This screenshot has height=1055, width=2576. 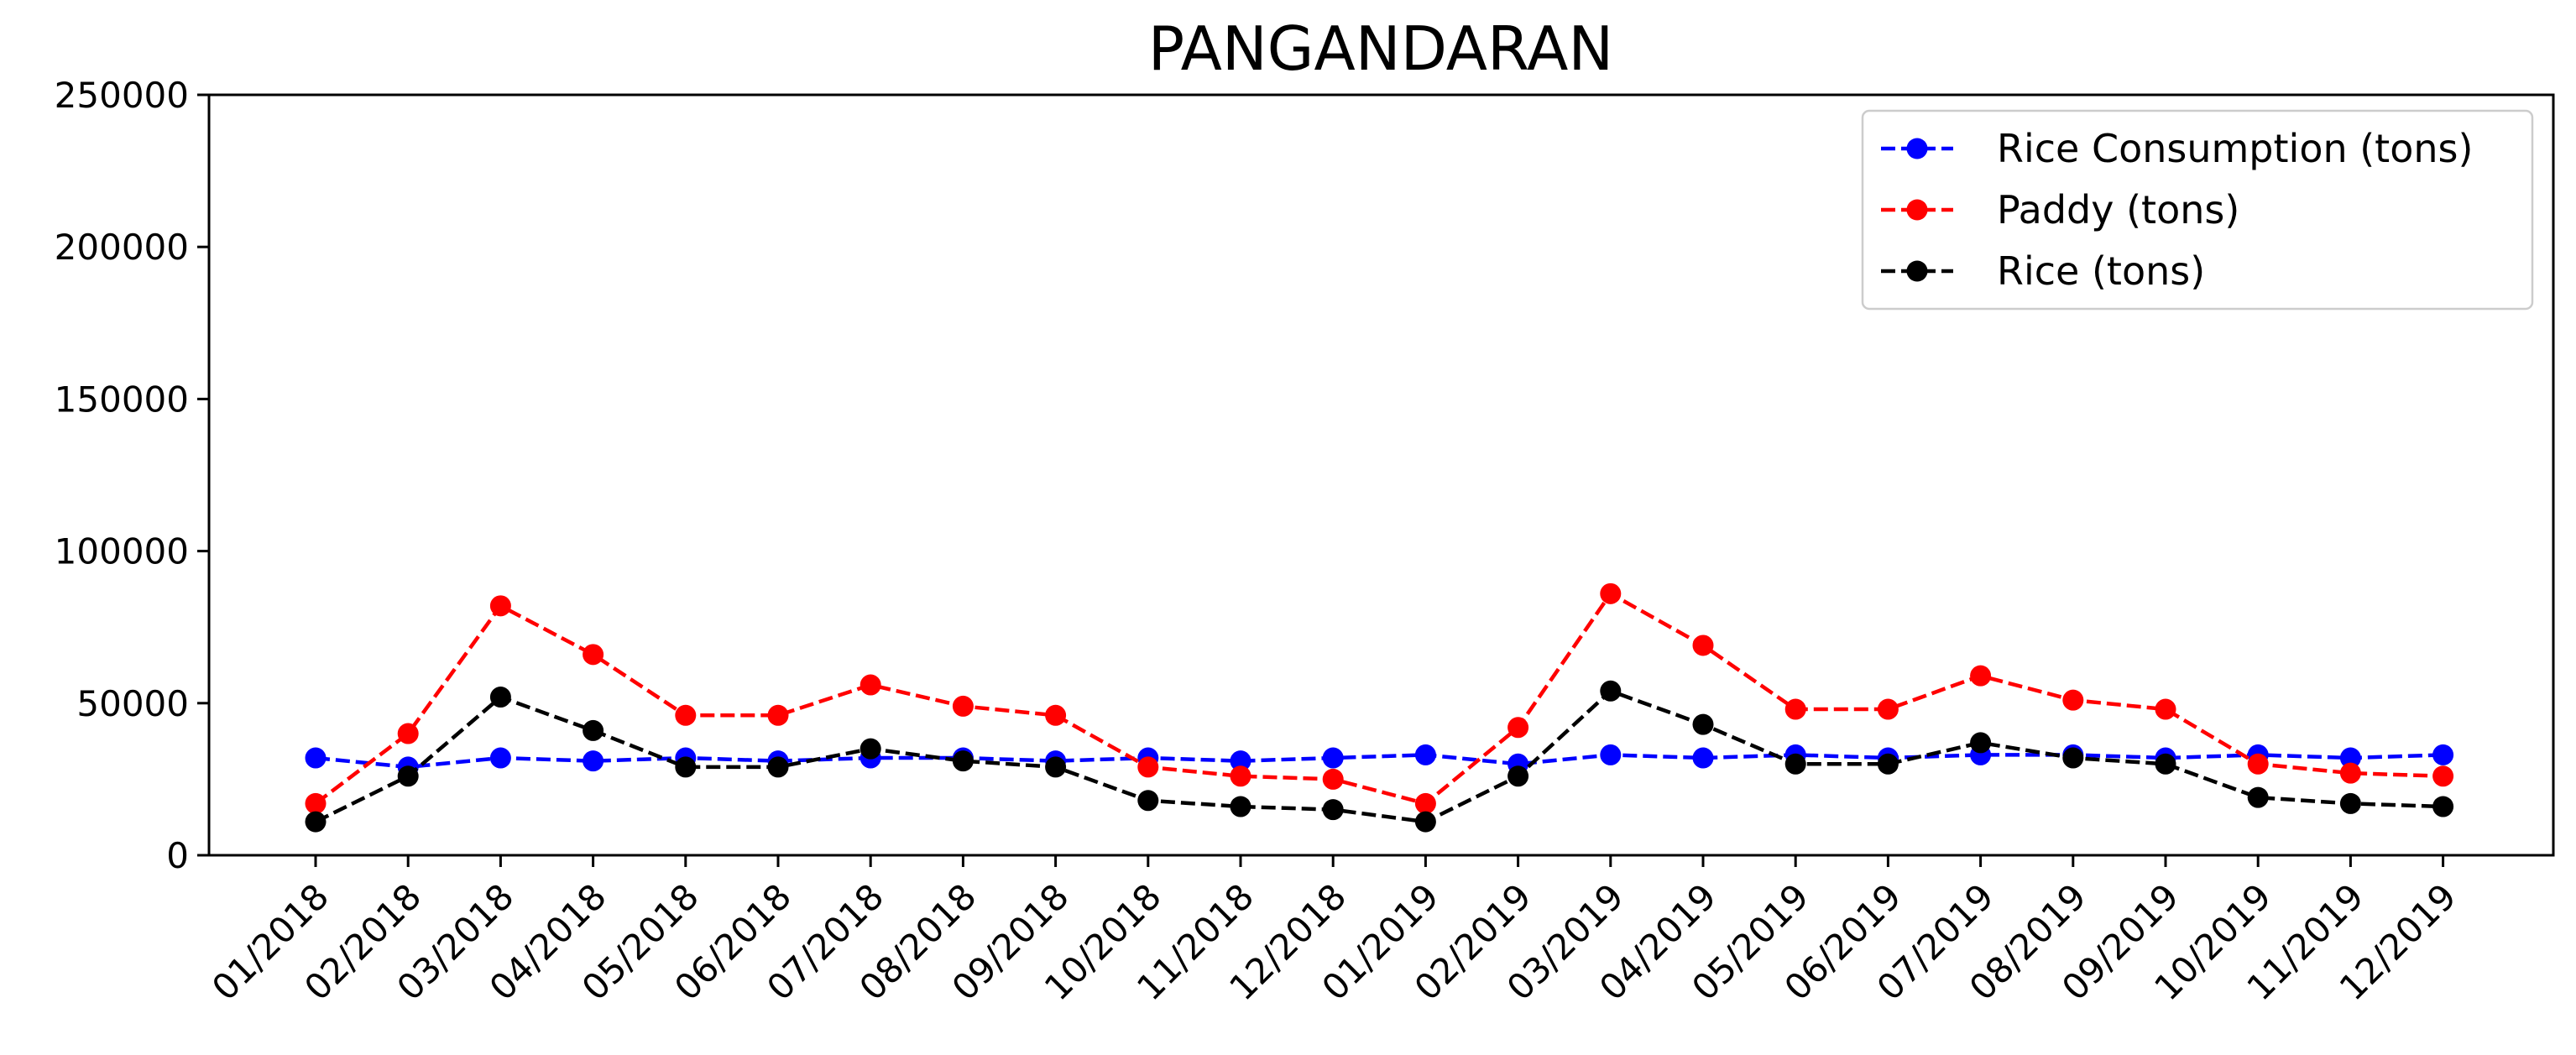 I want to click on legend-label: Rice (tons), so click(x=2101, y=271).